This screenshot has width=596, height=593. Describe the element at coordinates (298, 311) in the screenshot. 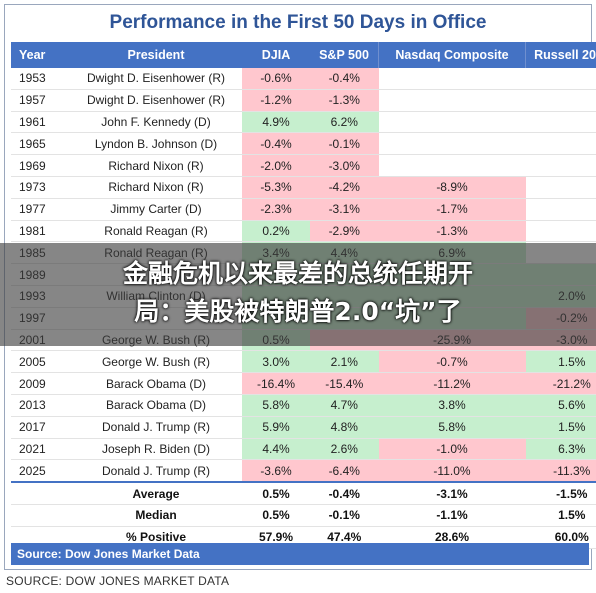

I see `headline-line-2: 局：美股被特朗普2.0“坑”了` at that location.